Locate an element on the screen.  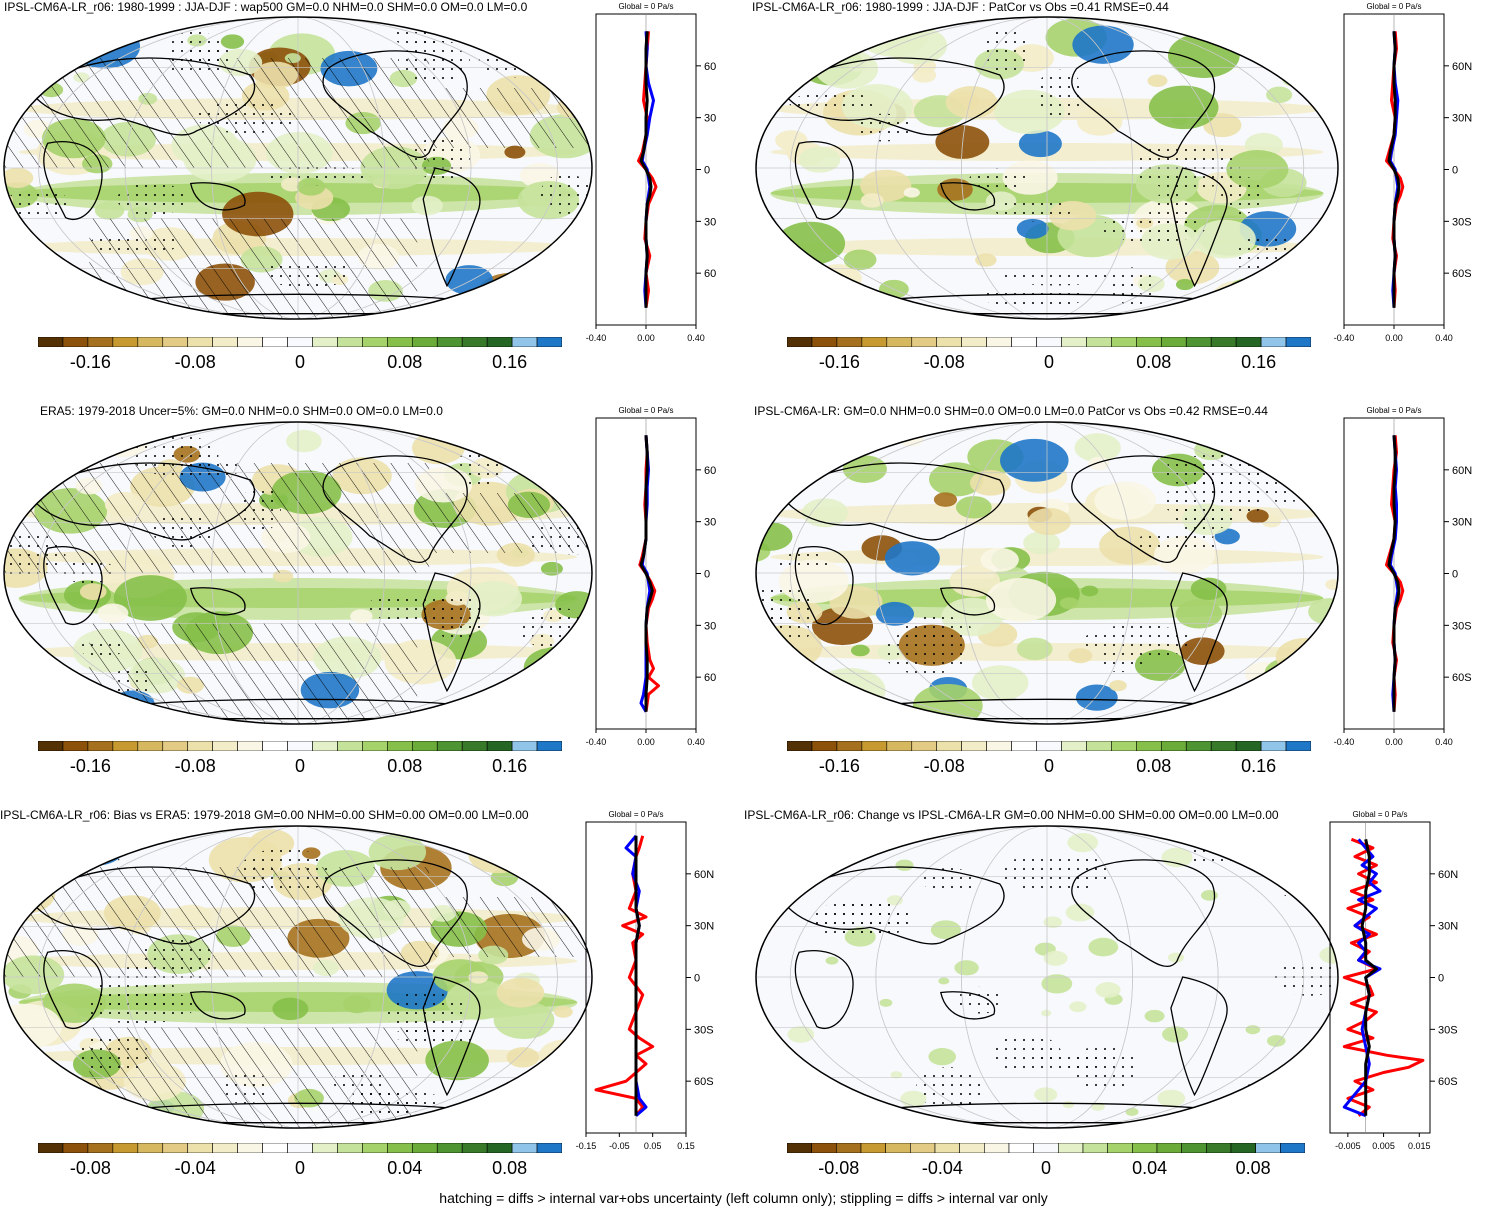
lat-tick-label: 30S is located at coordinates (710, 222).